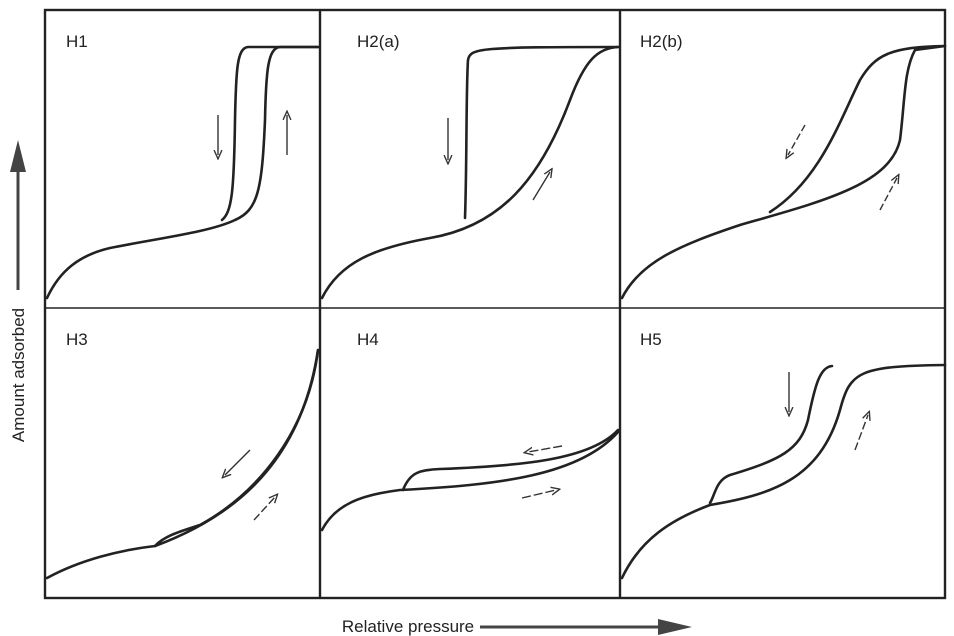  I want to click on curves-h2b, so click(783, 172).